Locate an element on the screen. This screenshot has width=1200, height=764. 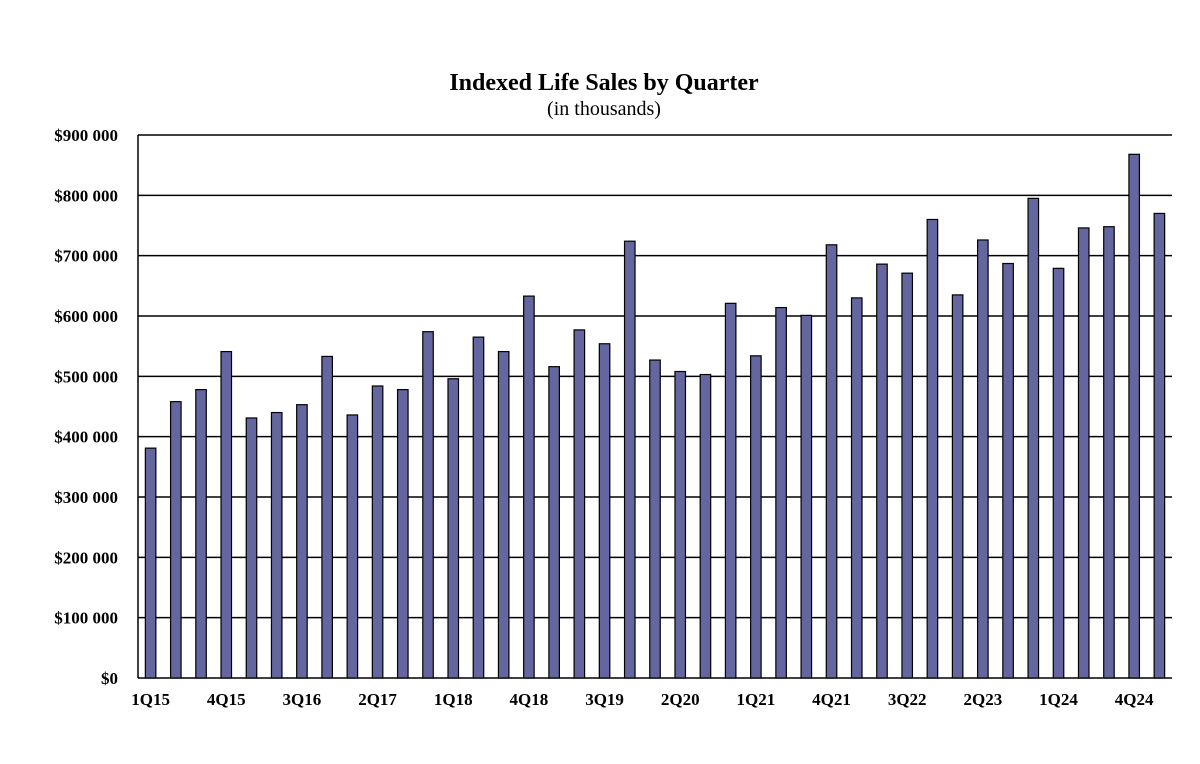
x-tick-label: 1Q21 is located at coordinates (756, 699).